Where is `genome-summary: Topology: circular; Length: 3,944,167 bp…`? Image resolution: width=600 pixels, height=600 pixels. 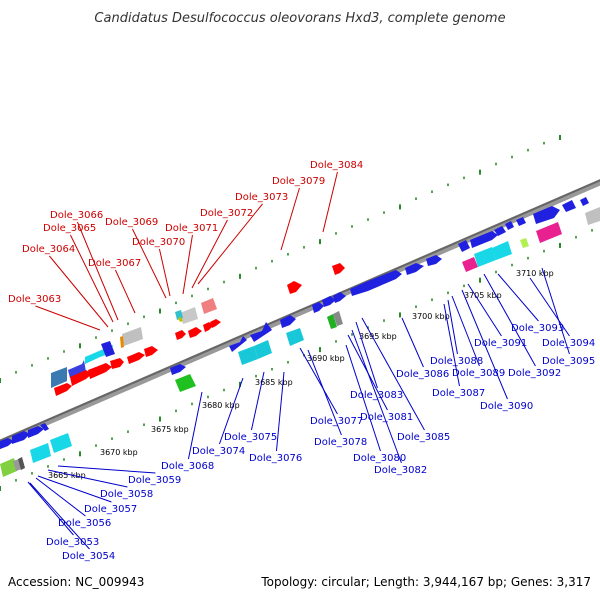 genome-summary: Topology: circular; Length: 3,944,167 bp… is located at coordinates (425, 582).